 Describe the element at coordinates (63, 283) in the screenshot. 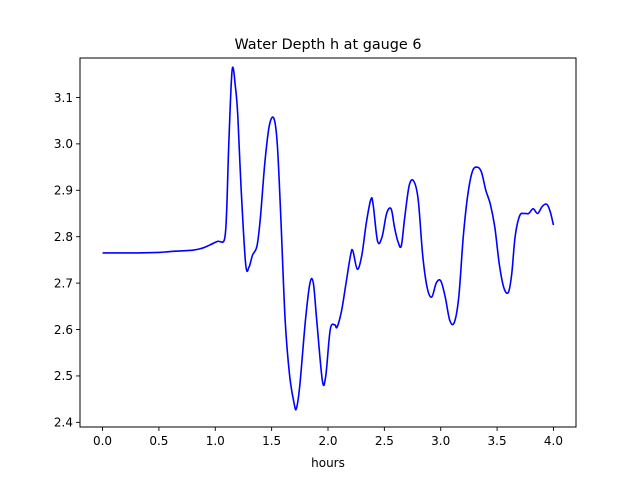

I see `y-tick-label: 2.7` at that location.